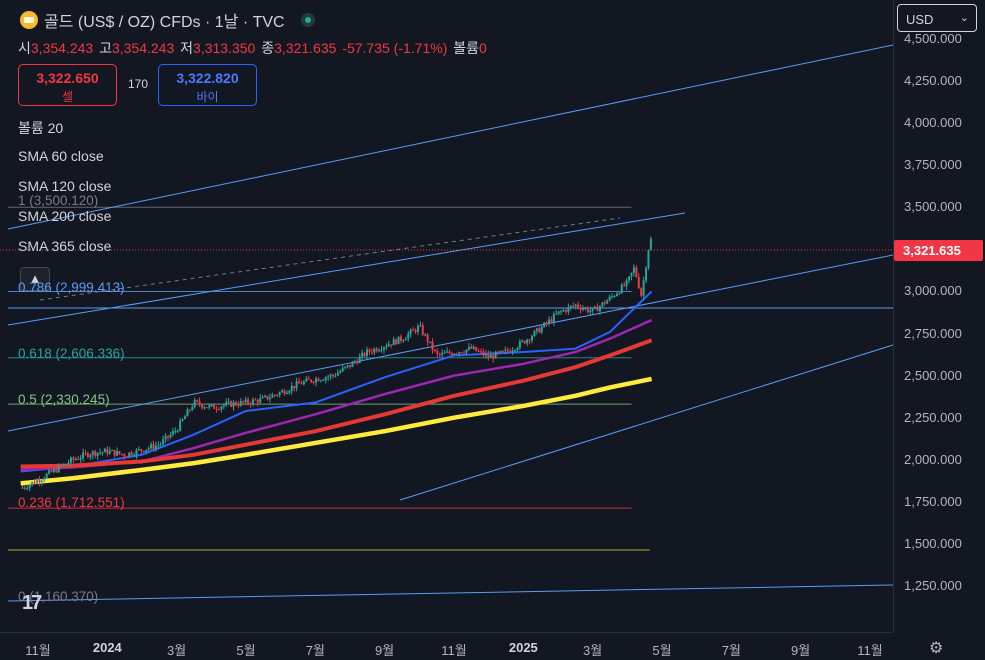 The image size is (985, 660). Describe the element at coordinates (164, 22) in the screenshot. I see `symbol-title-text: 골드 (US$ / OZ) CFDs · 1날 · TVC` at that location.